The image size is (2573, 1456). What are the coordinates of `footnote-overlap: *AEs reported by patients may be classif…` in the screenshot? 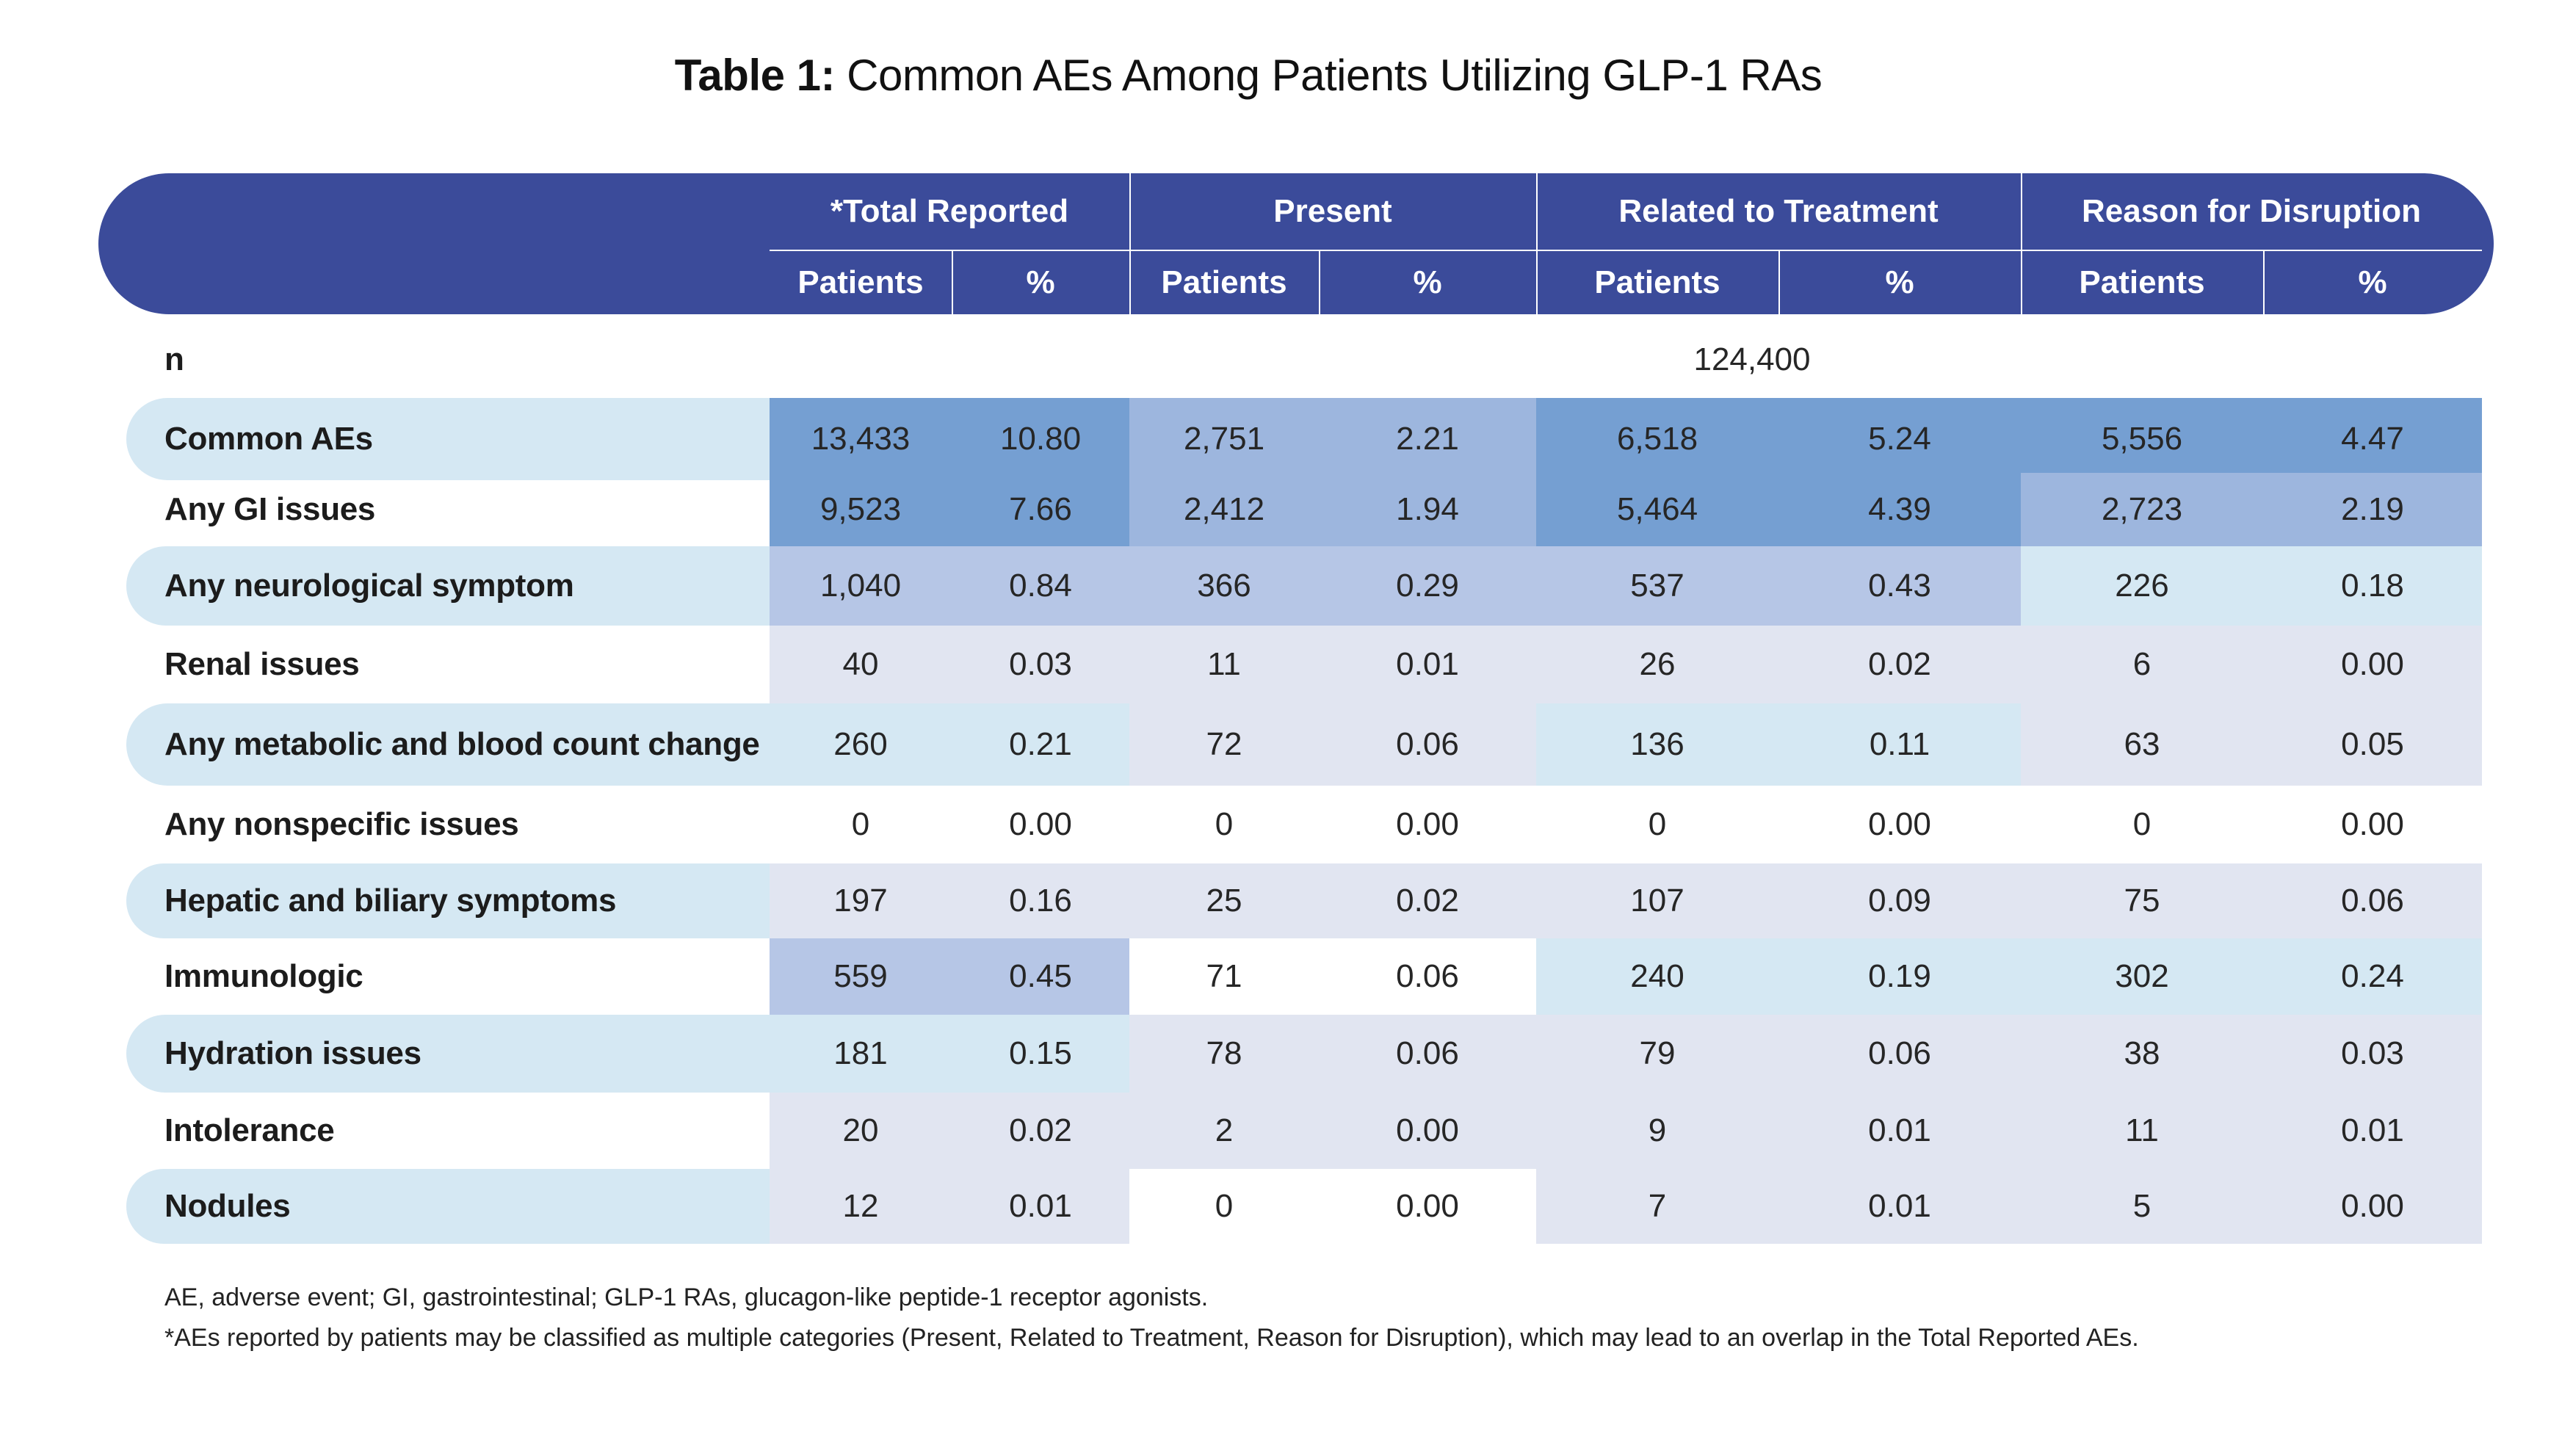 It's located at (1152, 1338).